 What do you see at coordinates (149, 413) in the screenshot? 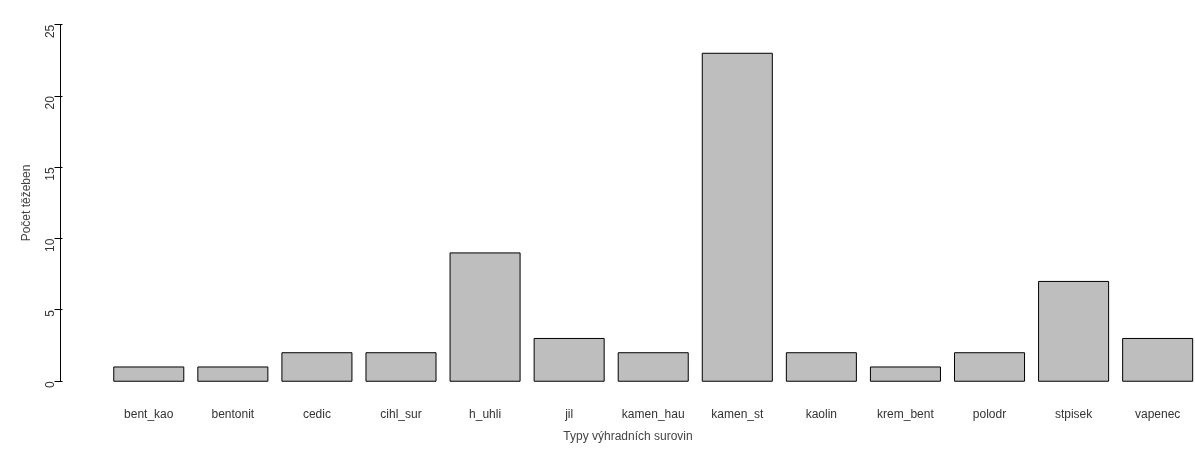
I see `x-tick-label: bent_kao` at bounding box center [149, 413].